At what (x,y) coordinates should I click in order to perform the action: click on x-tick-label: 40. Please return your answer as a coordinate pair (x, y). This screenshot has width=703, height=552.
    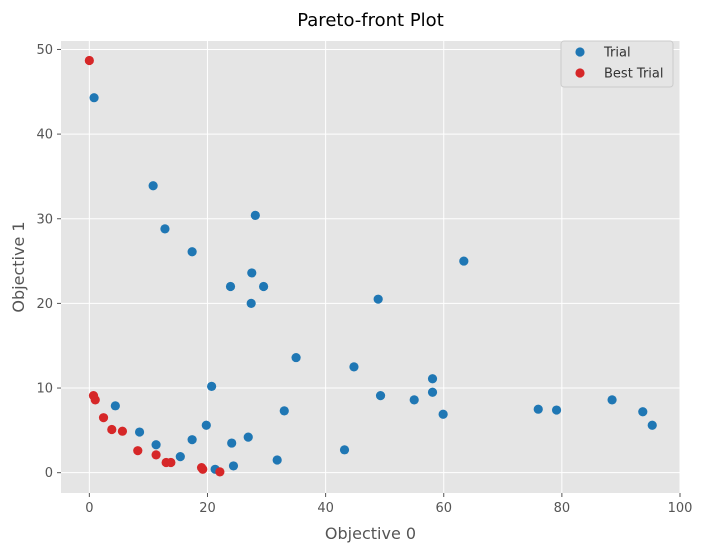
    Looking at the image, I should click on (325, 508).